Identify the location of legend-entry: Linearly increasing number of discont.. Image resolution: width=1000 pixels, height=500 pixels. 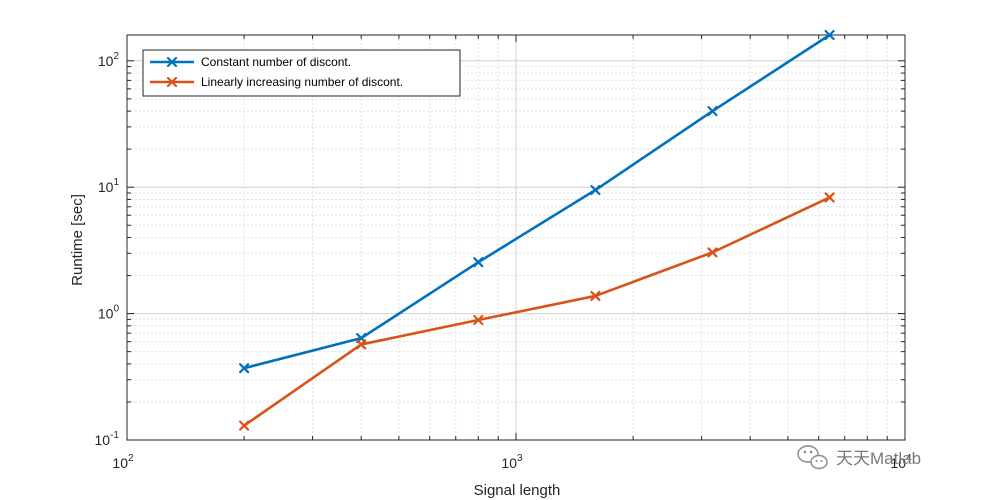
(276, 82).